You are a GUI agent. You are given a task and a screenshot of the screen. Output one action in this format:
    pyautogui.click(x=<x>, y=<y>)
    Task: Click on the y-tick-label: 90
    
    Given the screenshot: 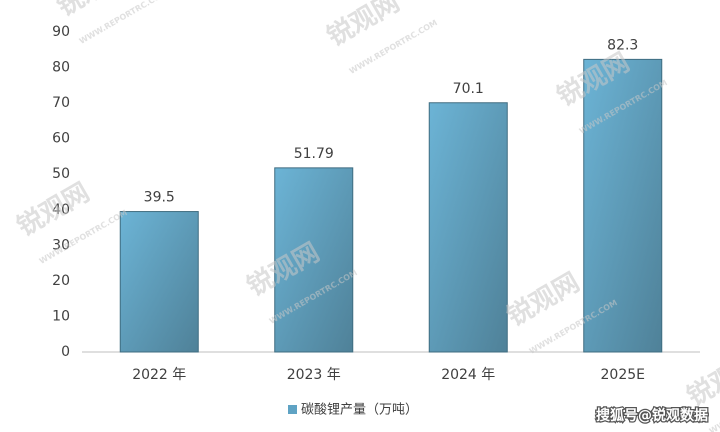 What is the action you would take?
    pyautogui.click(x=61, y=32)
    